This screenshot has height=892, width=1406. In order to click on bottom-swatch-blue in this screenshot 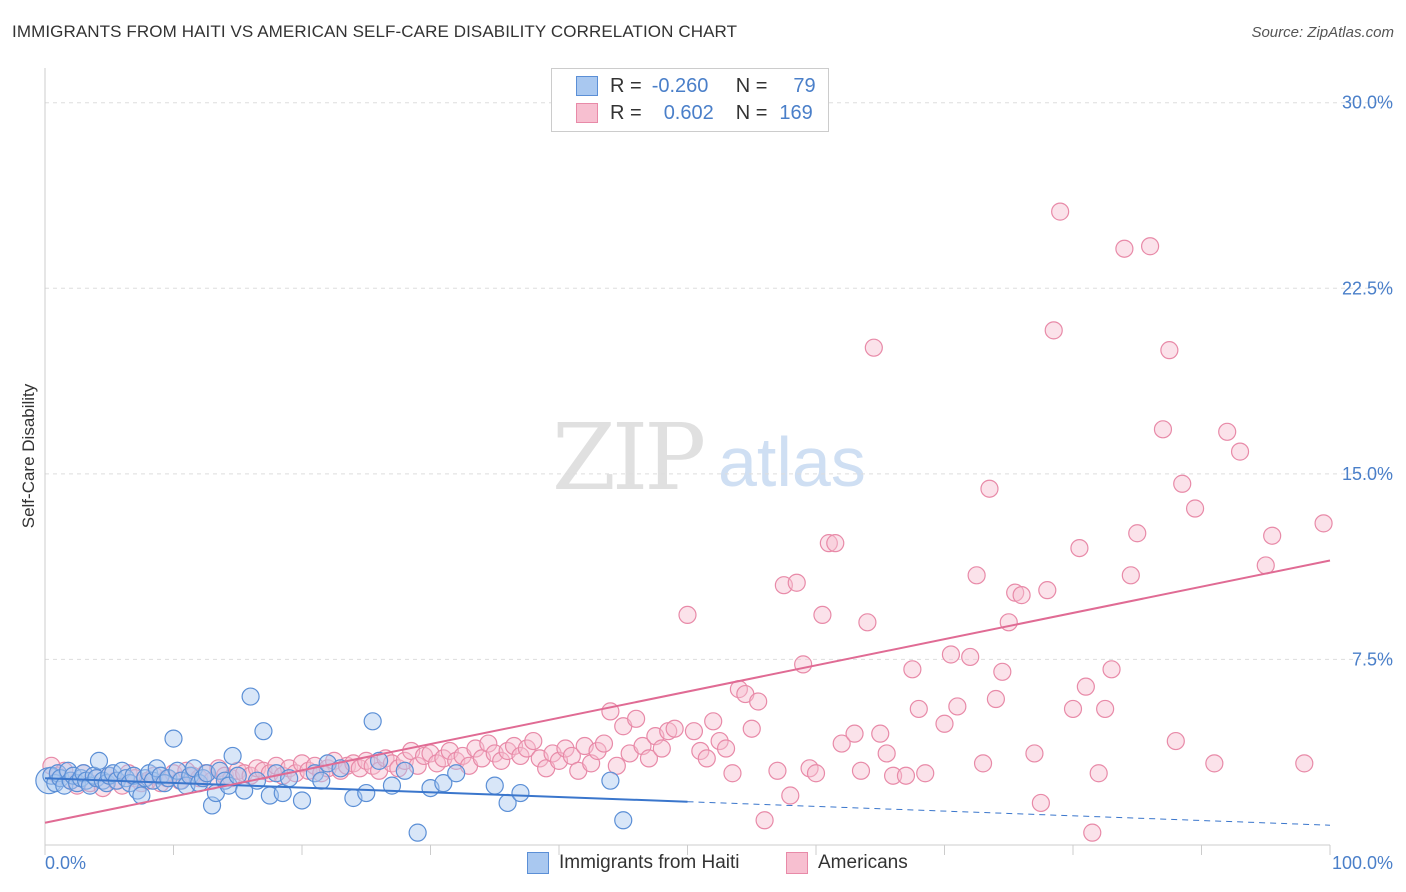, I will do `click(538, 863)`.